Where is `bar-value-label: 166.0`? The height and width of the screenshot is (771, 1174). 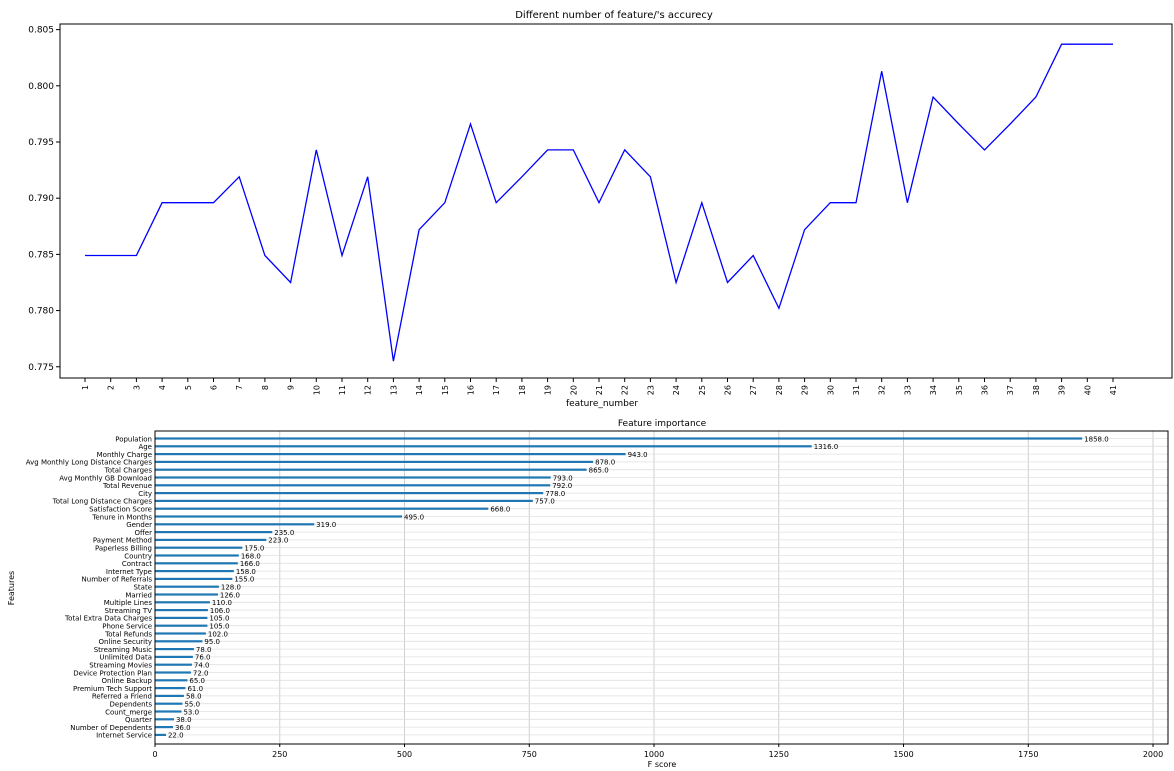 bar-value-label: 166.0 is located at coordinates (250, 564).